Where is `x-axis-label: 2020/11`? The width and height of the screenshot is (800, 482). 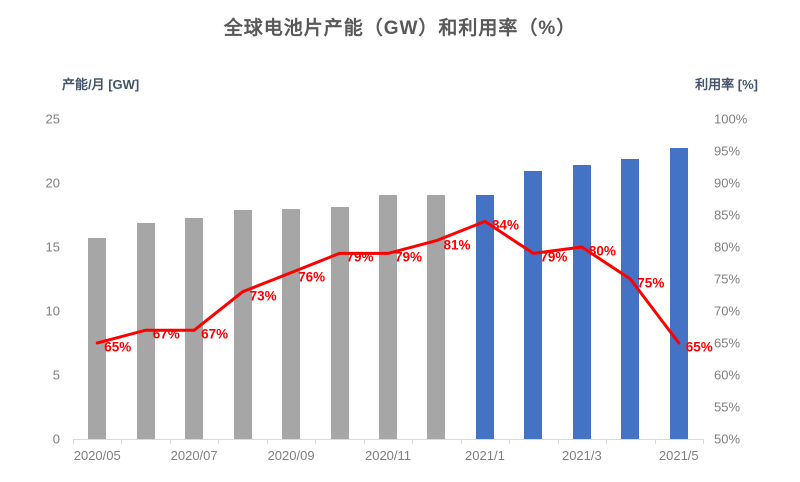
x-axis-label: 2020/11 is located at coordinates (388, 455).